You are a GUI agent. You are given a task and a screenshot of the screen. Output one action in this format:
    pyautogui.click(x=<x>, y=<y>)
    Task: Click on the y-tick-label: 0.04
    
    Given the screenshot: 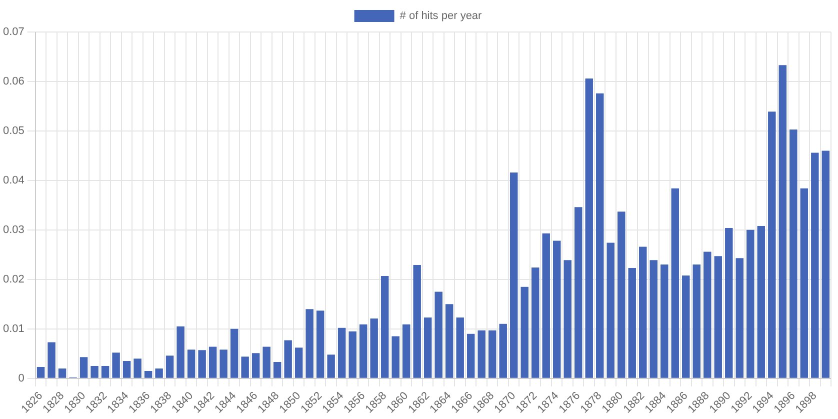 What is the action you would take?
    pyautogui.click(x=13, y=180)
    